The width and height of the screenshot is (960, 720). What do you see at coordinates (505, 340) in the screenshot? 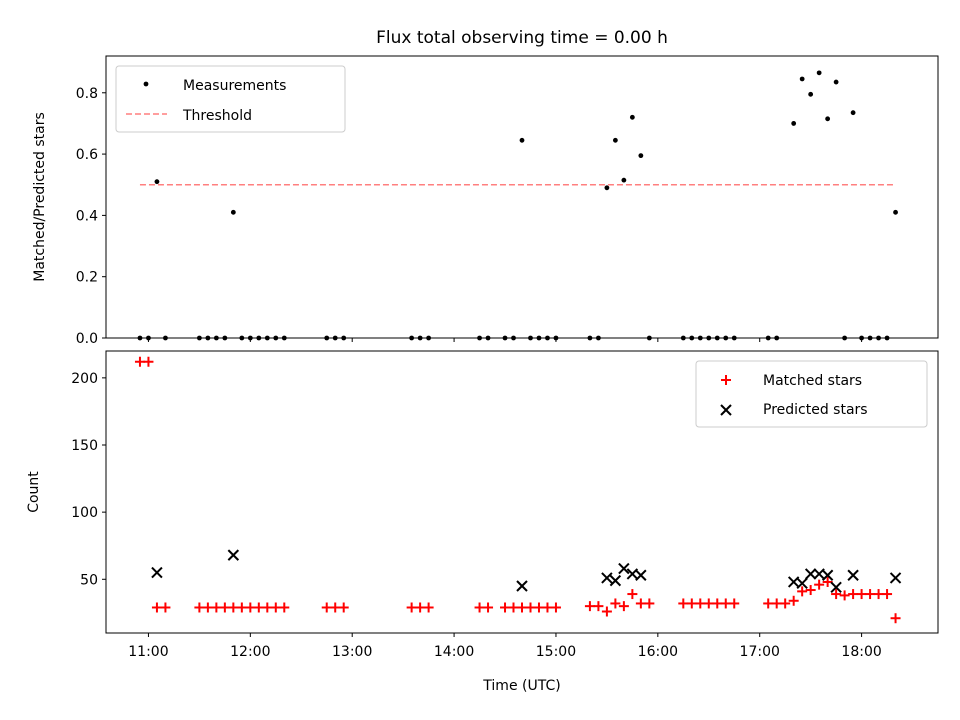
I see `top-x-ticks` at bounding box center [505, 340].